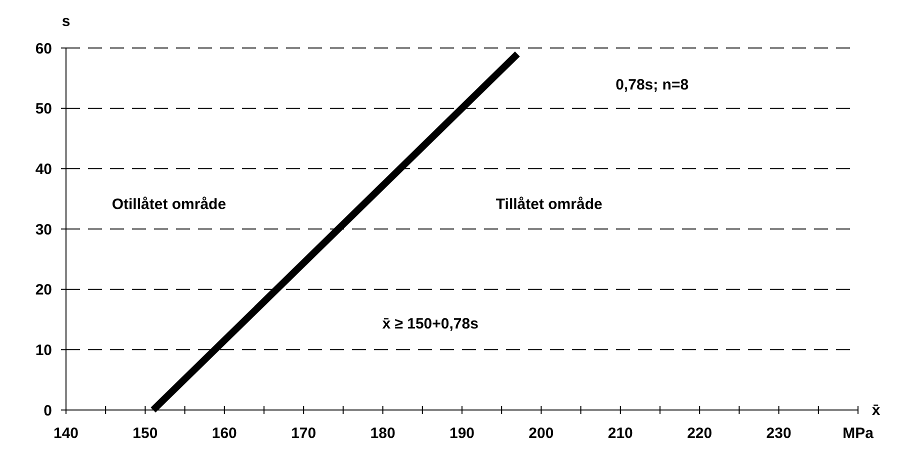 The height and width of the screenshot is (454, 898). I want to click on annotation: Otillåtet område, so click(169, 204).